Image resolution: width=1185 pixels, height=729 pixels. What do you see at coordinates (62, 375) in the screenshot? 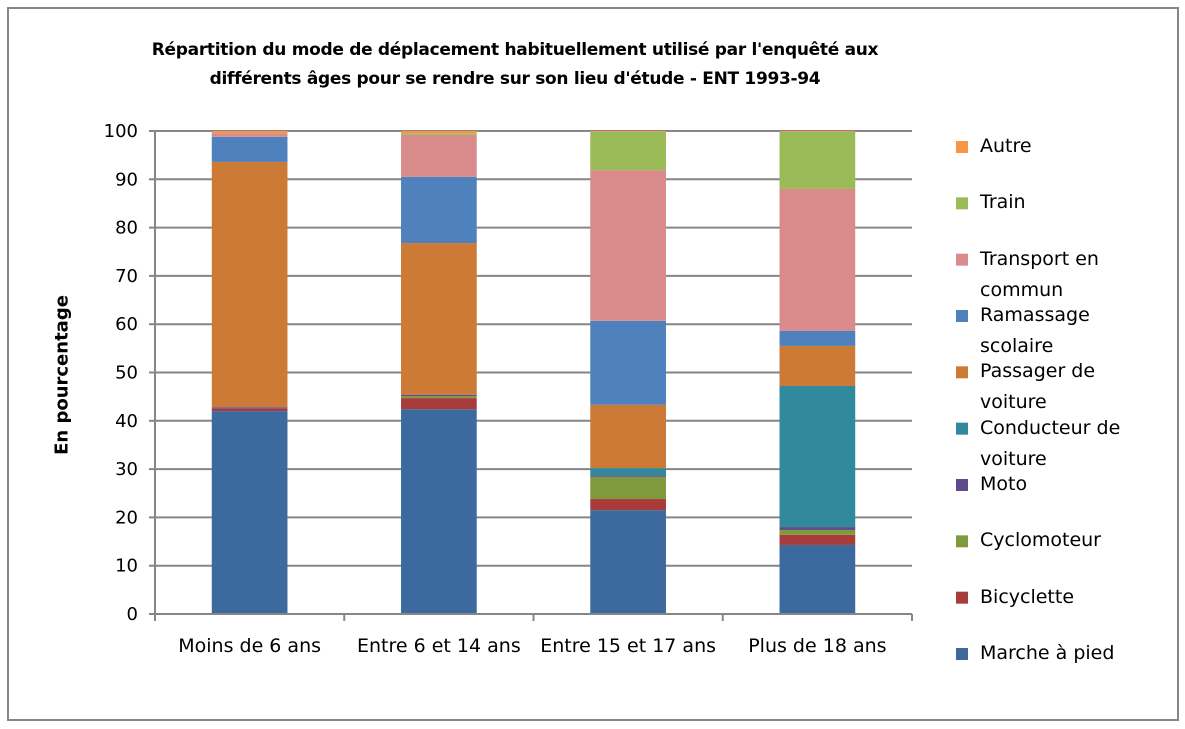
I see `y-axis-label: En pourcentage` at bounding box center [62, 375].